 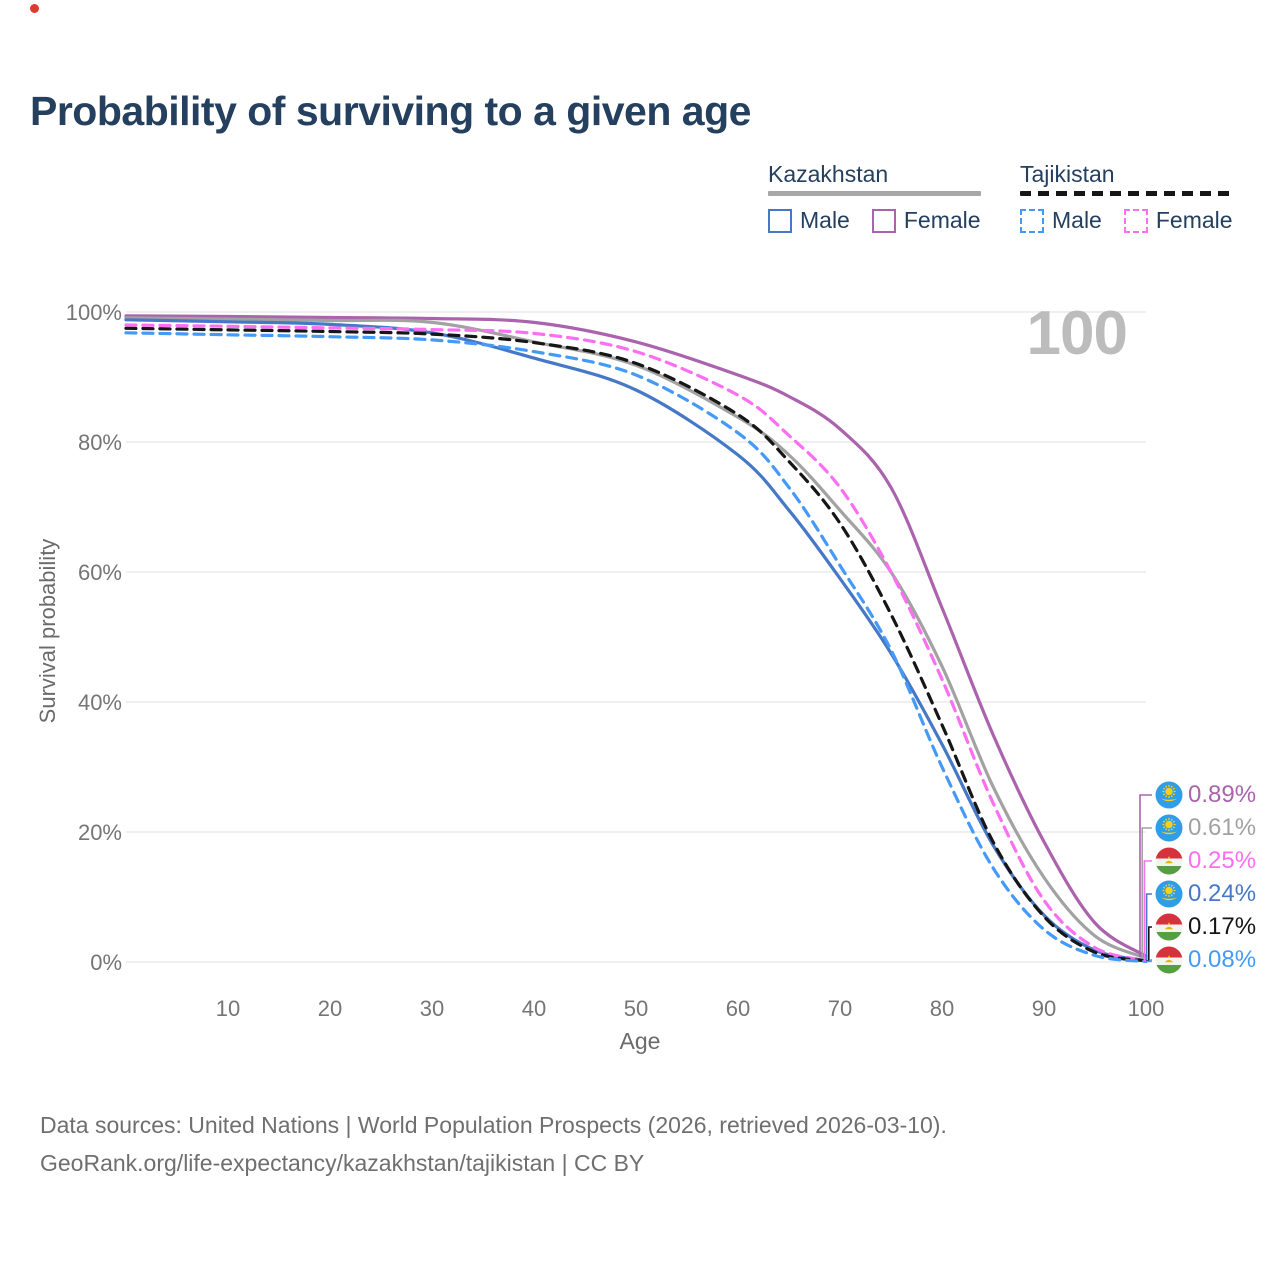 I want to click on x-axis-title: Age, so click(x=640, y=1041).